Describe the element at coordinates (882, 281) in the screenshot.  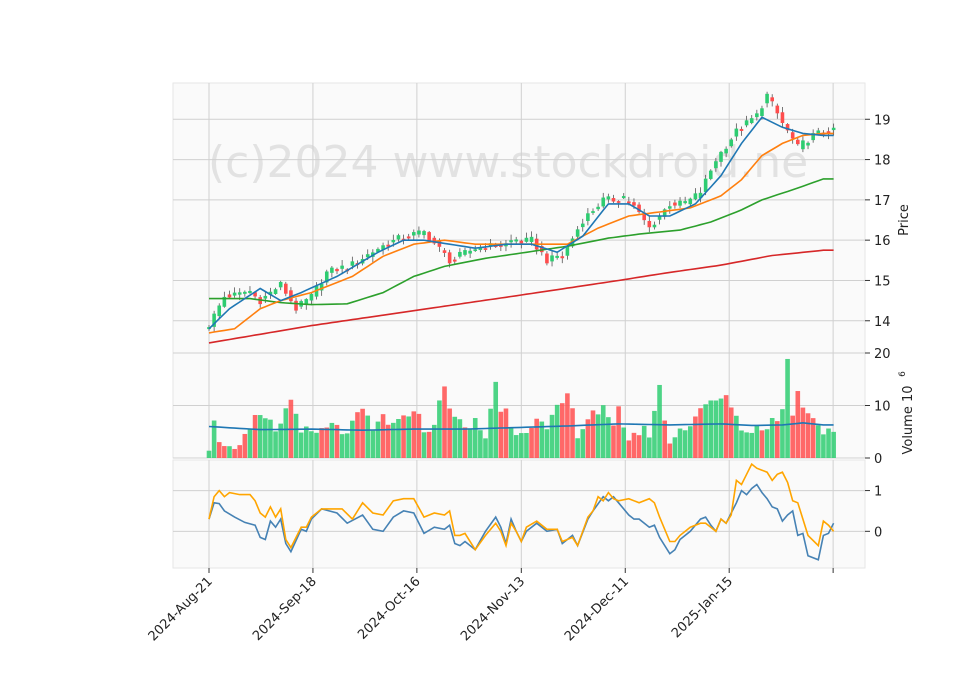
I see `price-y-tick-label: 15` at that location.